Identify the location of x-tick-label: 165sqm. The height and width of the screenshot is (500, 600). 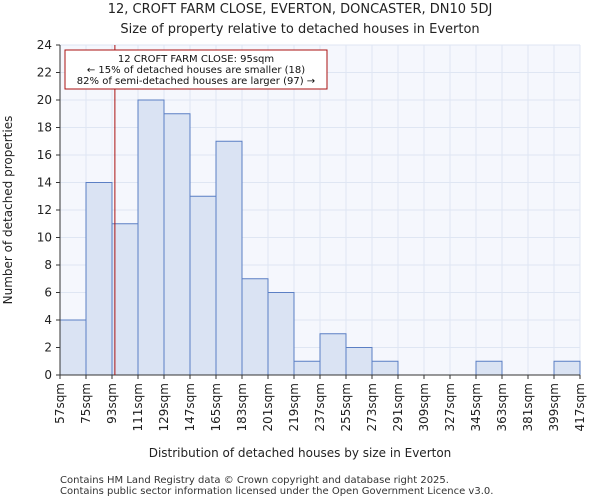
(216, 407).